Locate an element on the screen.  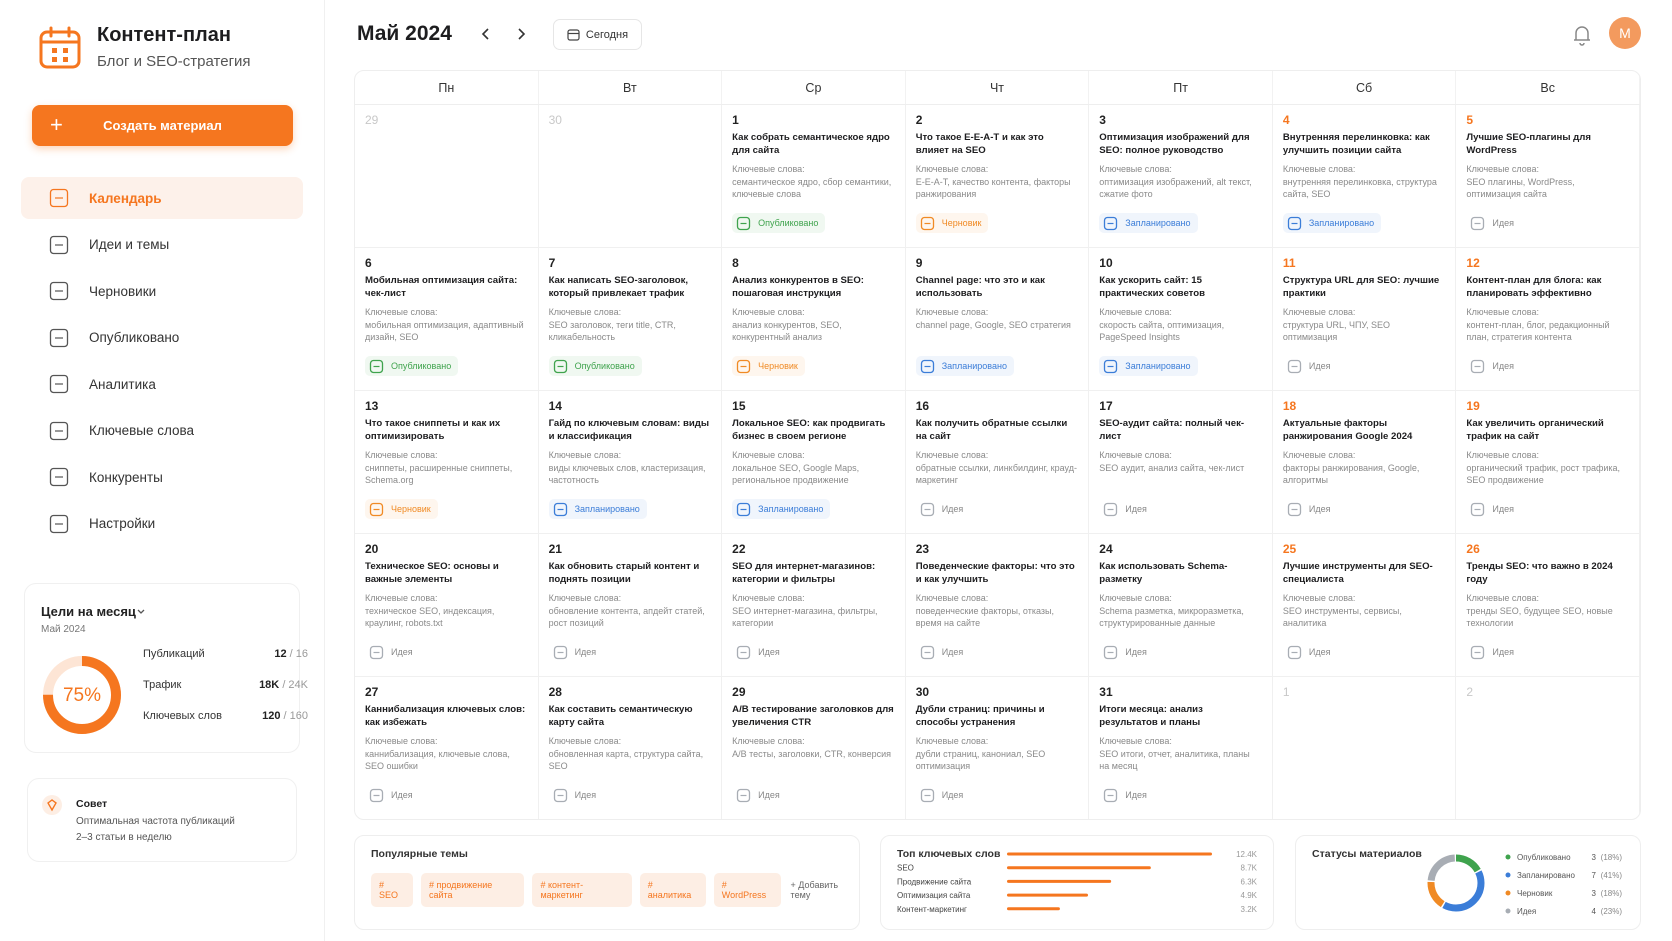
day-number: 1 is located at coordinates (735, 120).